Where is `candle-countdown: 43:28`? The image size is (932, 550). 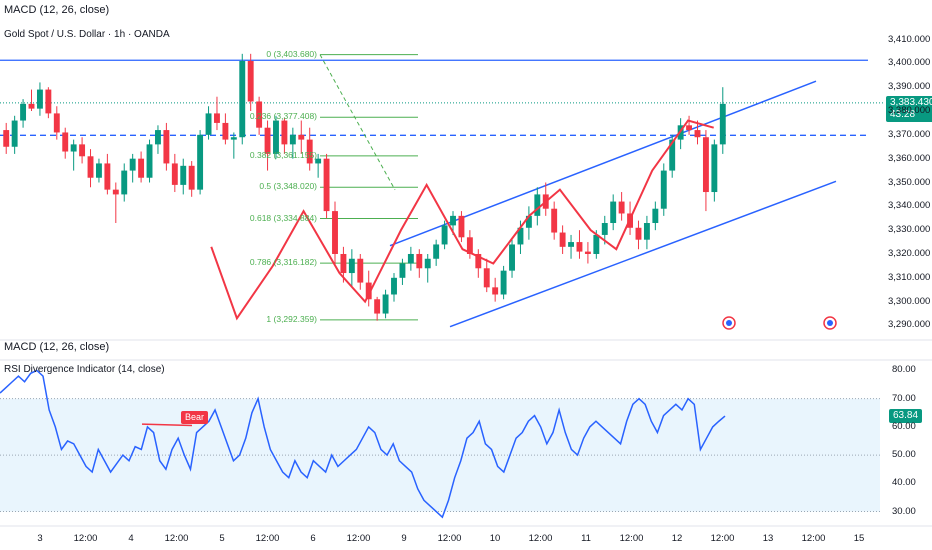
candle-countdown: 43:28 is located at coordinates (903, 114).